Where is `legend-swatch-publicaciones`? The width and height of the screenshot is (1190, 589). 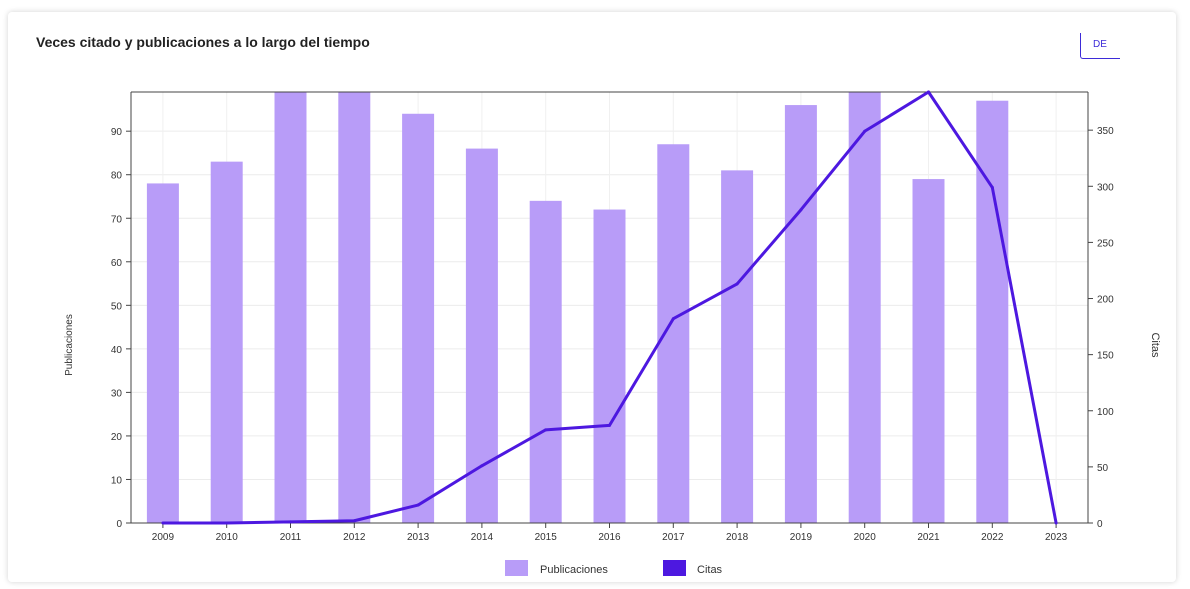 legend-swatch-publicaciones is located at coordinates (516, 568).